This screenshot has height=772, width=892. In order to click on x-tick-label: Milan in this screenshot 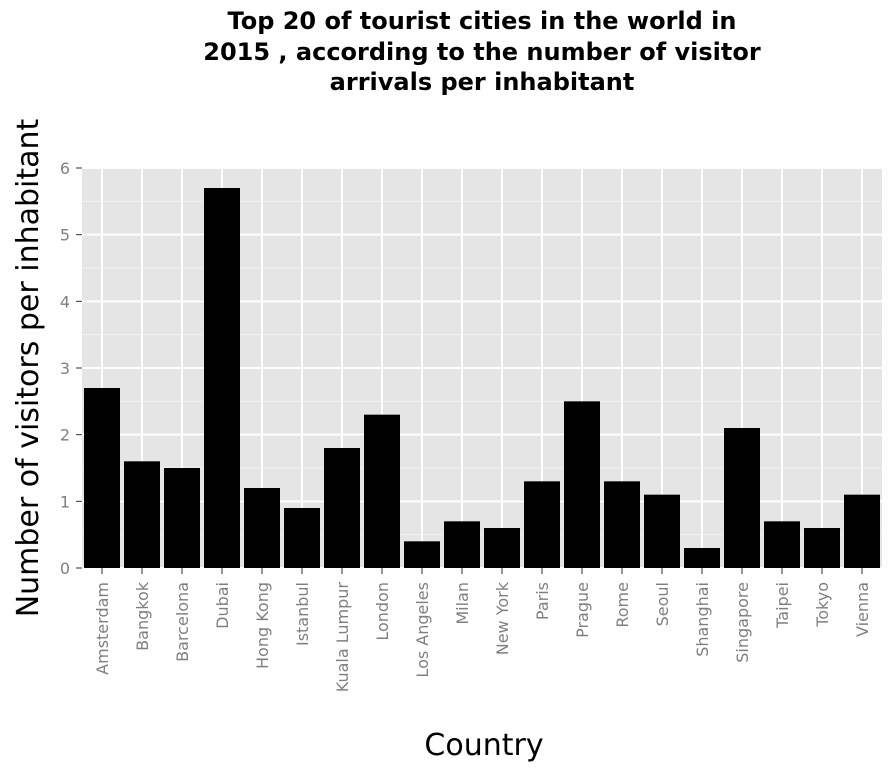, I will do `click(462, 603)`.